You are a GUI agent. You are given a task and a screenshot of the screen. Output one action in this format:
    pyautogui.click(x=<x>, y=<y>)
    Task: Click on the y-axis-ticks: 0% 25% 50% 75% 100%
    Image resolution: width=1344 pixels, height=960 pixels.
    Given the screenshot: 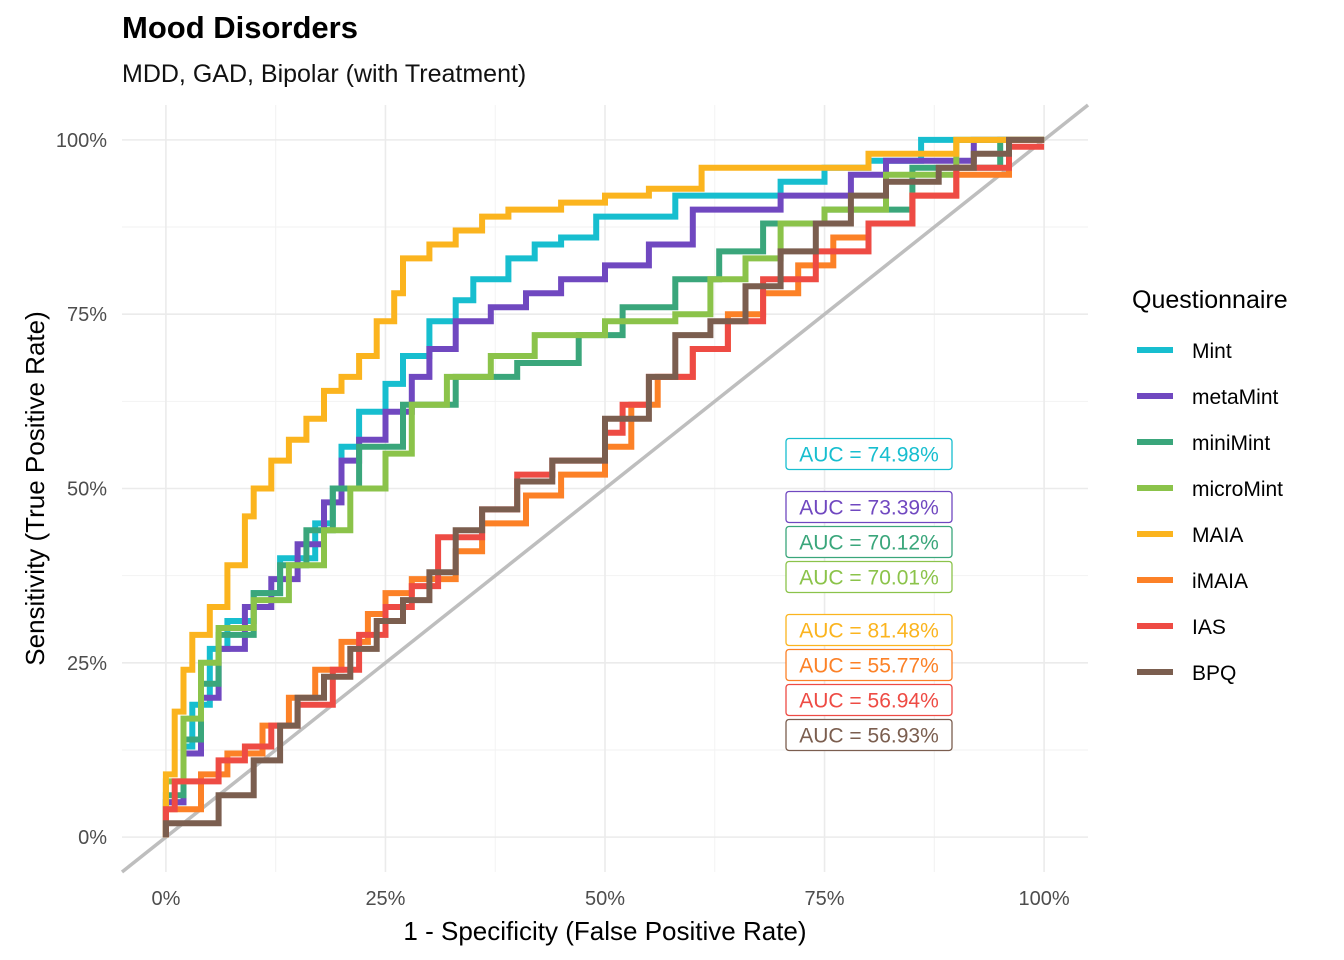 What is the action you would take?
    pyautogui.click(x=81, y=489)
    